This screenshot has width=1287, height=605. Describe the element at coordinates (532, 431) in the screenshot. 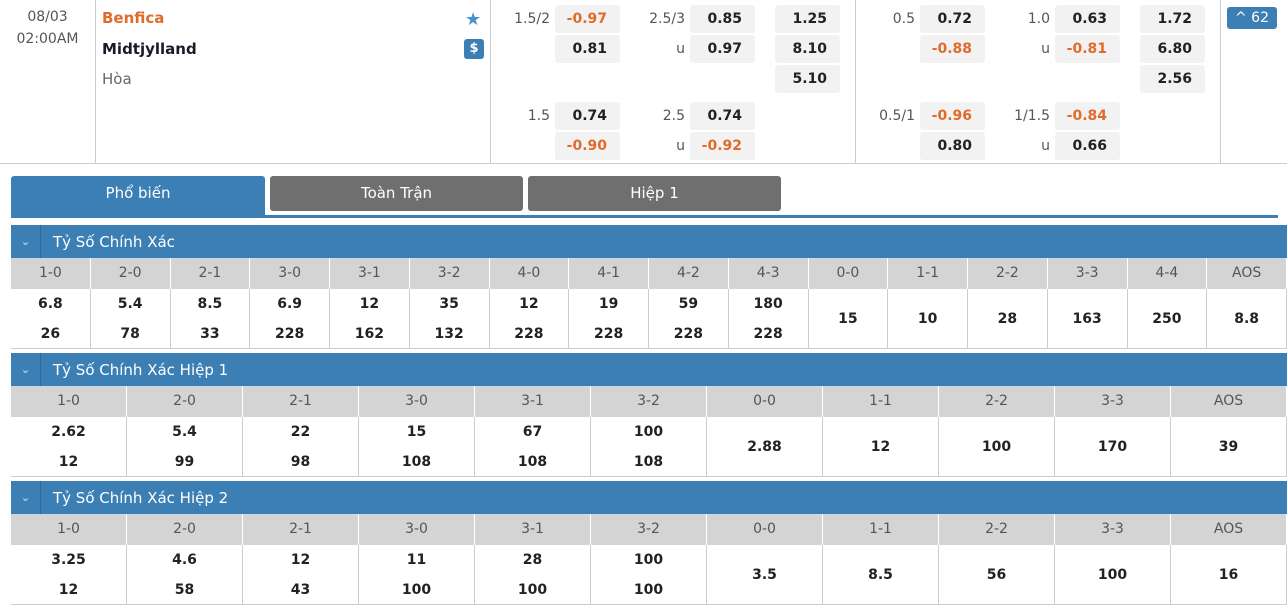

I see `odds-value: 67` at that location.